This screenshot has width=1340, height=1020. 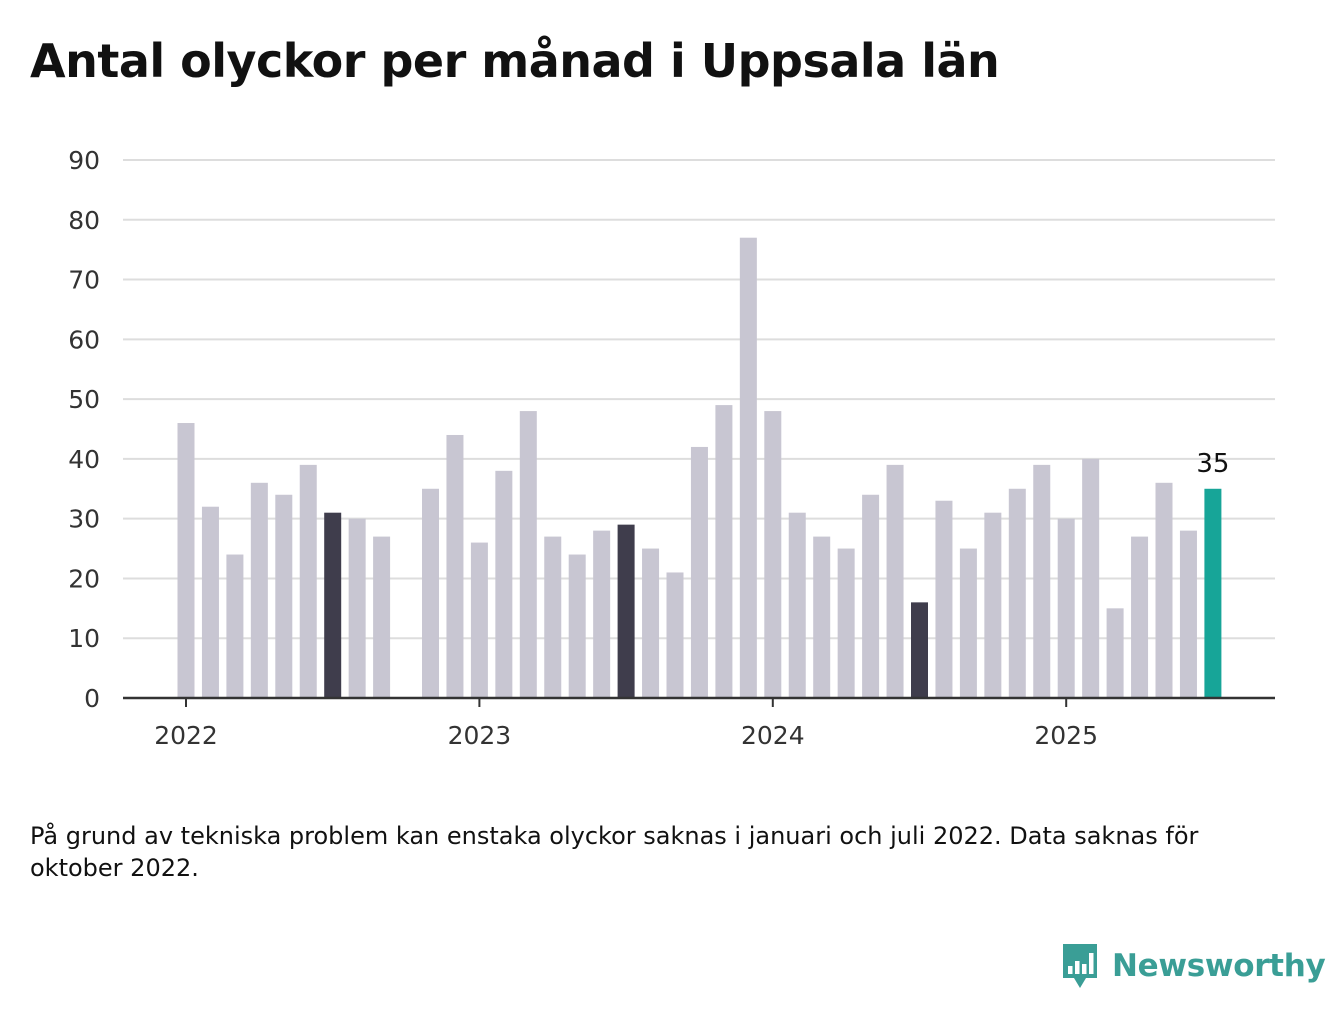 I want to click on brand-logo: Newsworthy, so click(x=1193, y=966).